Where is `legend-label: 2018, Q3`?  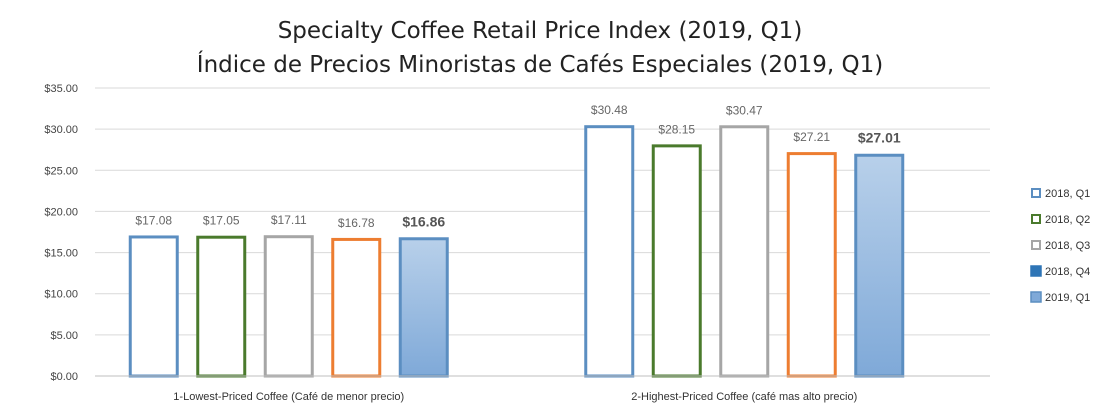 legend-label: 2018, Q3 is located at coordinates (1067, 246).